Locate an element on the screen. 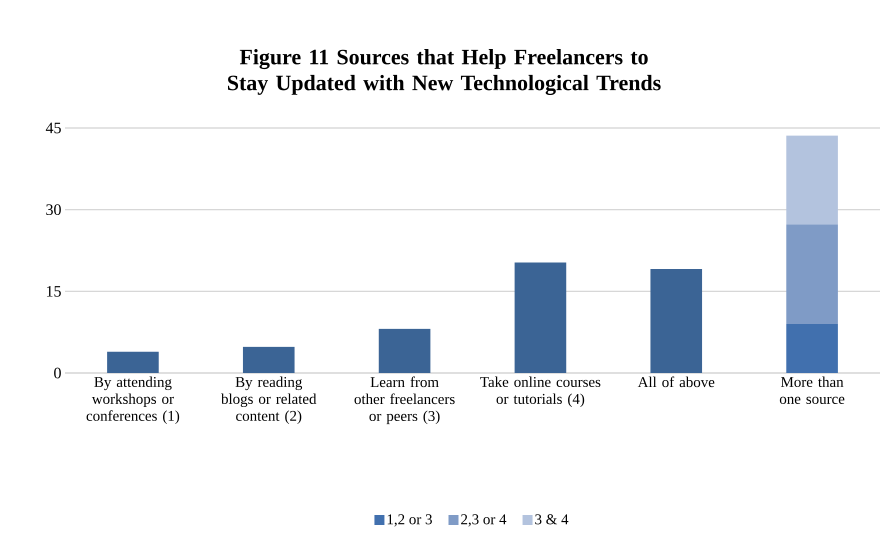 This screenshot has width=889, height=556. x-tick-label: By reading blogs or related content (2) is located at coordinates (268, 400).